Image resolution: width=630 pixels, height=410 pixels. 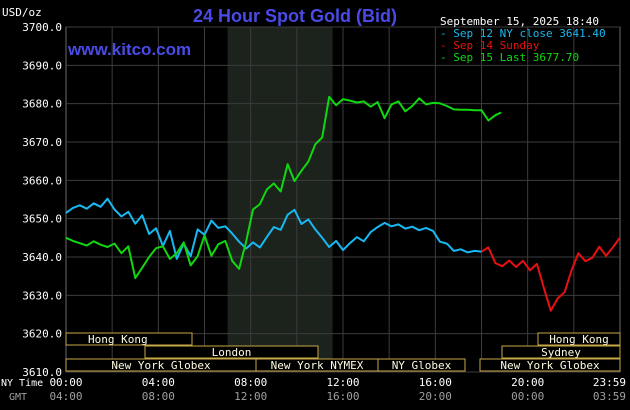 I want to click on x-tick-gmt: 12:00, so click(x=250, y=396).